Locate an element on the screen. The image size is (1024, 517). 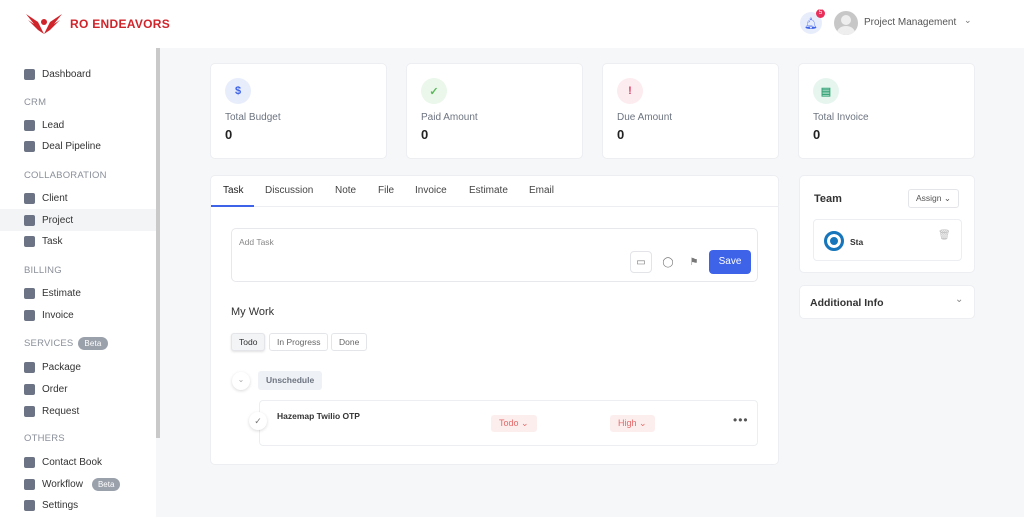
logo: RO ENDEAVORS is located at coordinates (97, 24).